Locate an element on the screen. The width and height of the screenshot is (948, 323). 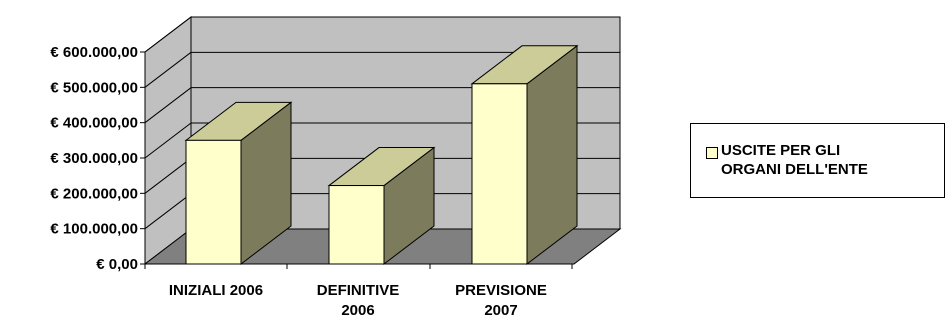
legend: USCITE PER GLI ORGANI DELL'ENTE is located at coordinates (817, 160).